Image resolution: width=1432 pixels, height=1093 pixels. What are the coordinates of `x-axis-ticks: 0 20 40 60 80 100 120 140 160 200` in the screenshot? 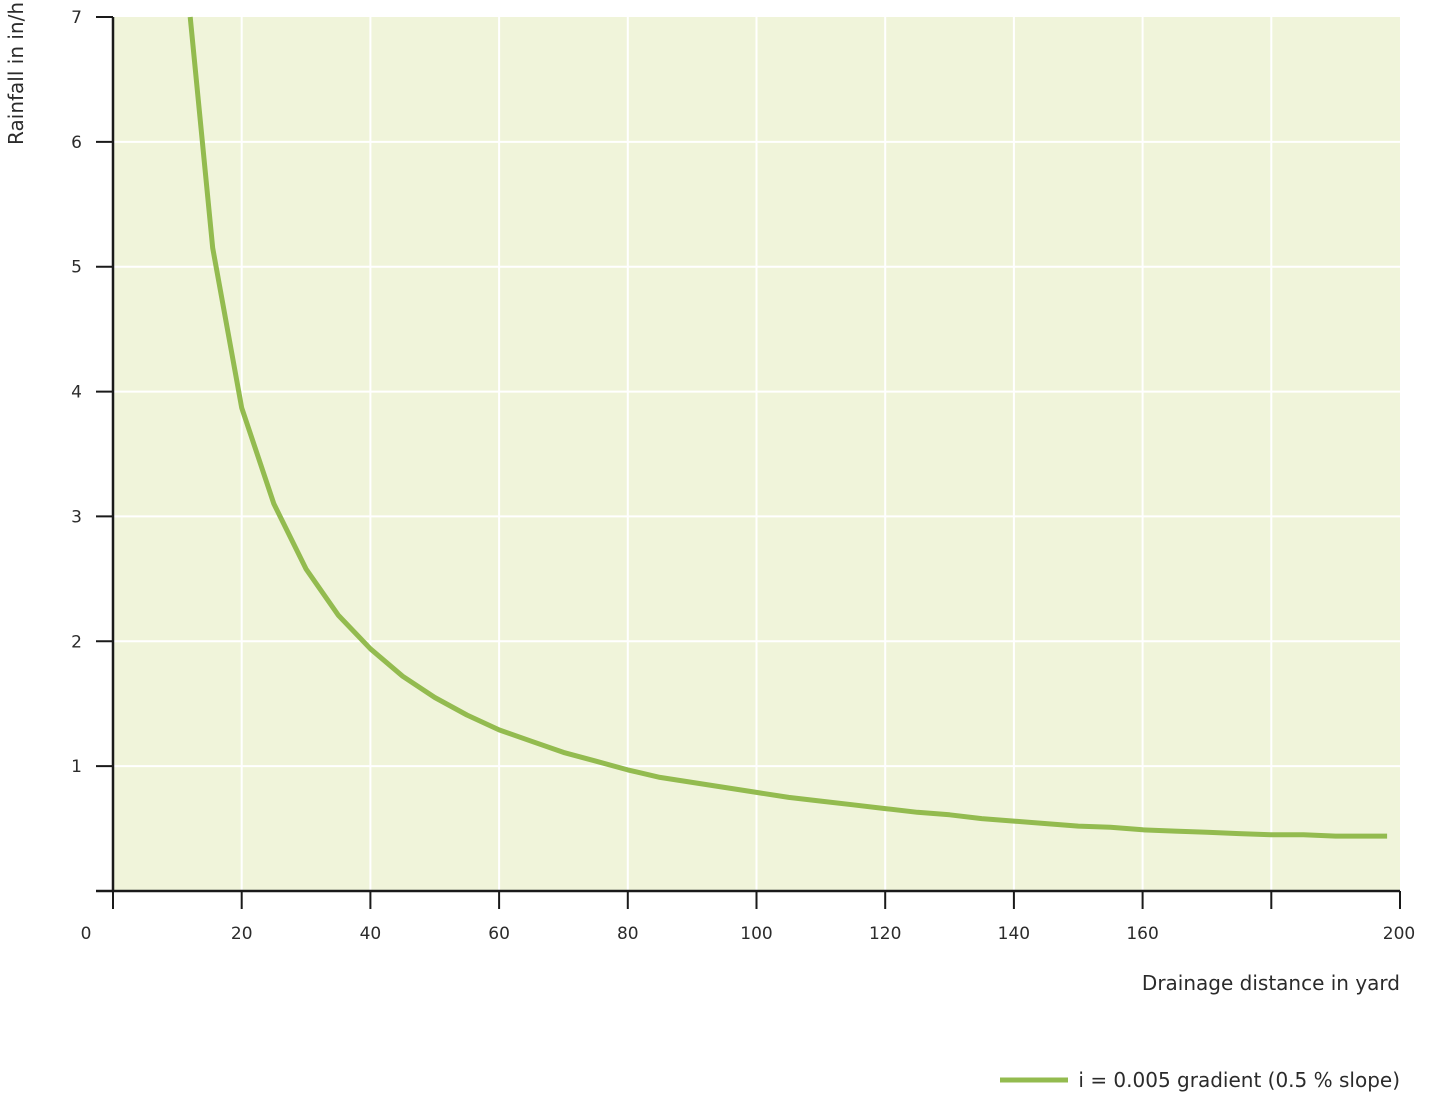 It's located at (748, 917).